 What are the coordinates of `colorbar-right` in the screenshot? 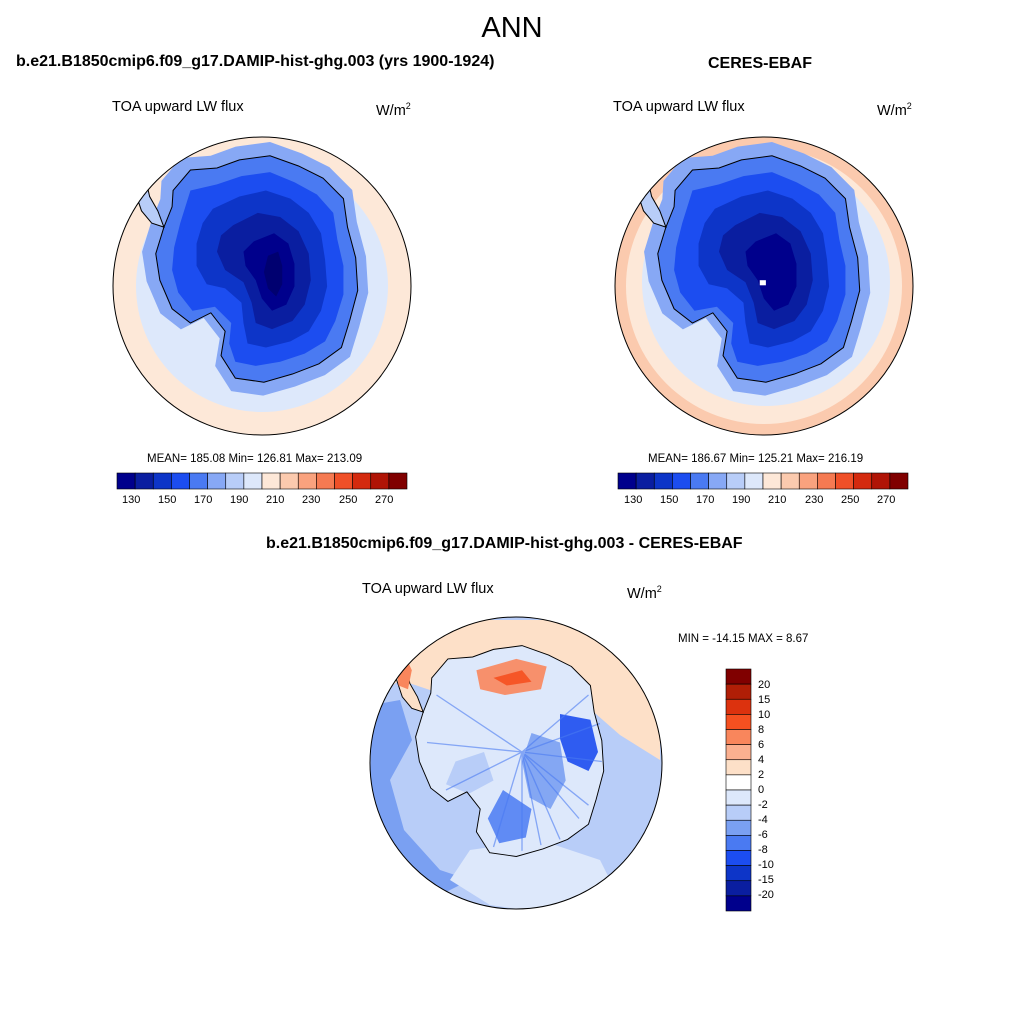 It's located at (763, 481).